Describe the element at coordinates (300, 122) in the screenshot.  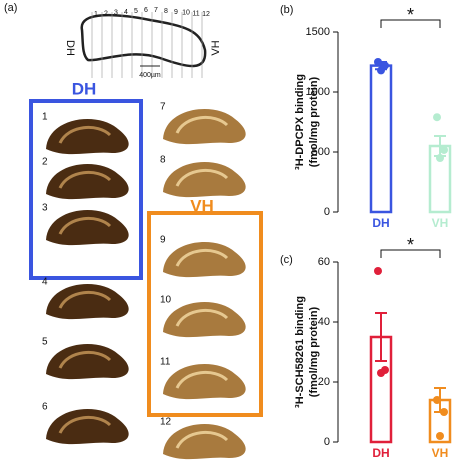
I see `y-axis-label: ³H-DPCPX binding` at that location.